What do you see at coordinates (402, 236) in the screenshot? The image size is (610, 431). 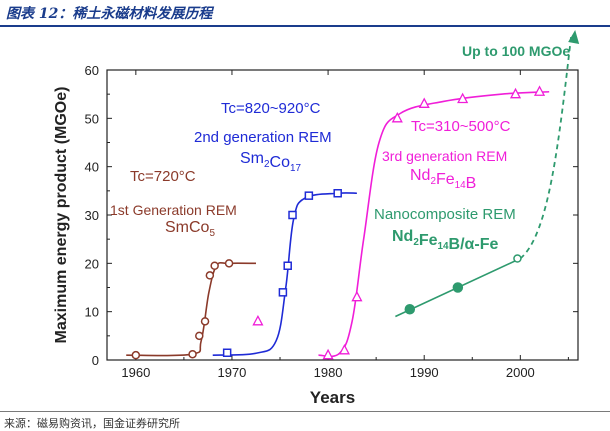 I see `formula-label-nano-part: Nd` at bounding box center [402, 236].